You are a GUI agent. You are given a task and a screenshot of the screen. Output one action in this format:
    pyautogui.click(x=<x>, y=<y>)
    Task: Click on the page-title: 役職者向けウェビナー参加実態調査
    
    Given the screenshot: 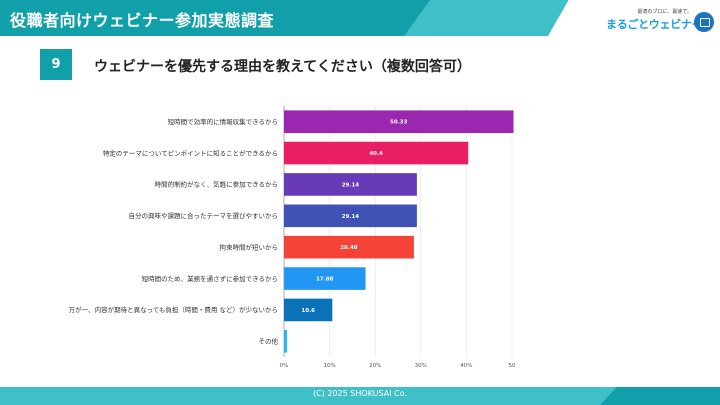 What is the action you would take?
    pyautogui.click(x=142, y=20)
    